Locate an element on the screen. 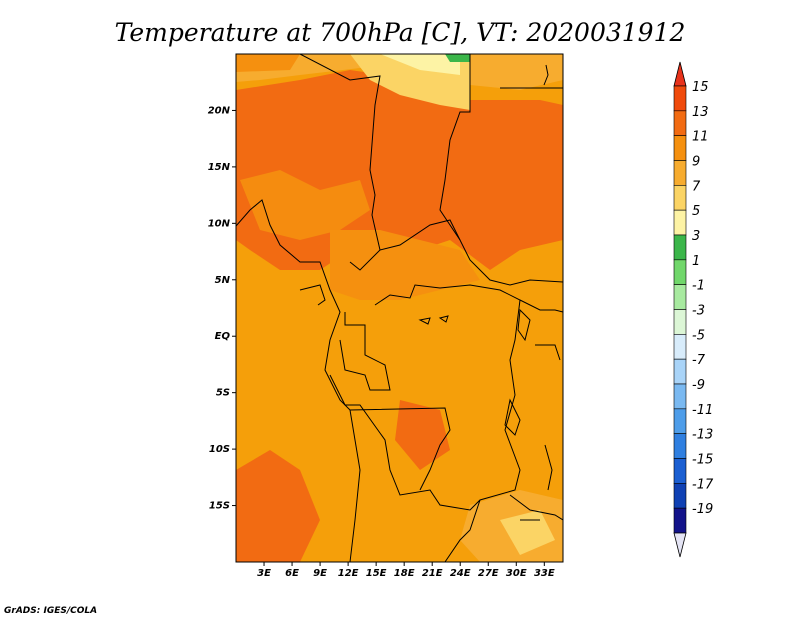 The width and height of the screenshot is (800, 618). colorbar-label: 11 is located at coordinates (700, 137).